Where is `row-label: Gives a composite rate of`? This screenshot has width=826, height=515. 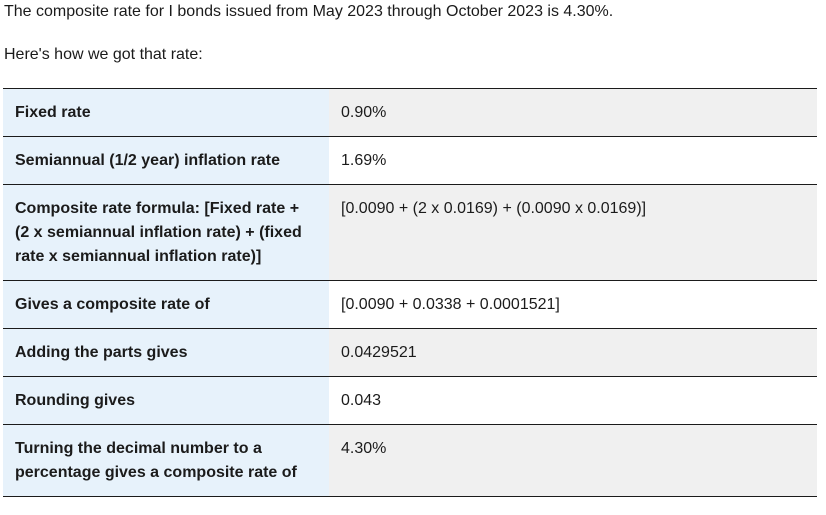 row-label: Gives a composite rate of is located at coordinates (166, 304).